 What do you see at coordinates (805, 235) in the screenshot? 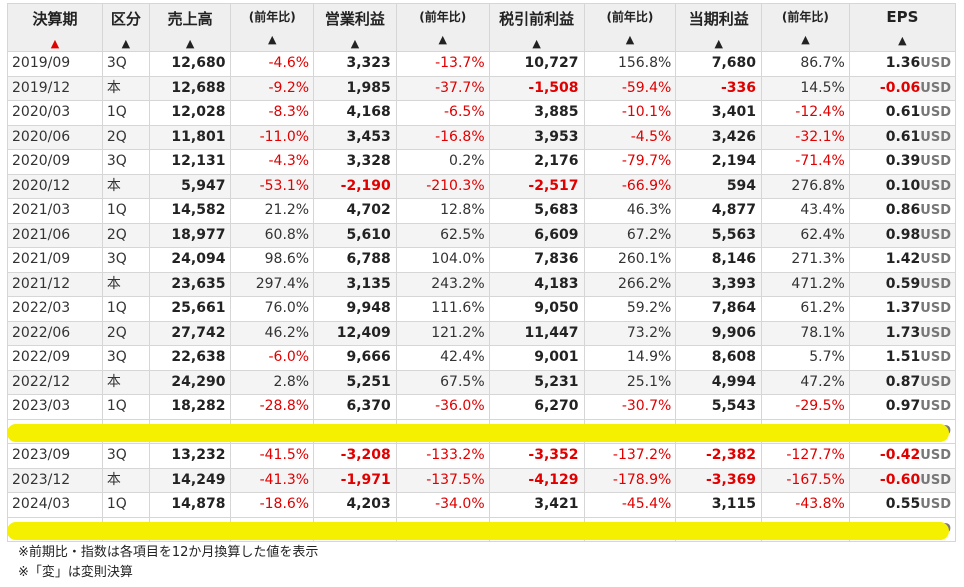
I see `net-profit-yoy-cell: 62.4%` at bounding box center [805, 235].